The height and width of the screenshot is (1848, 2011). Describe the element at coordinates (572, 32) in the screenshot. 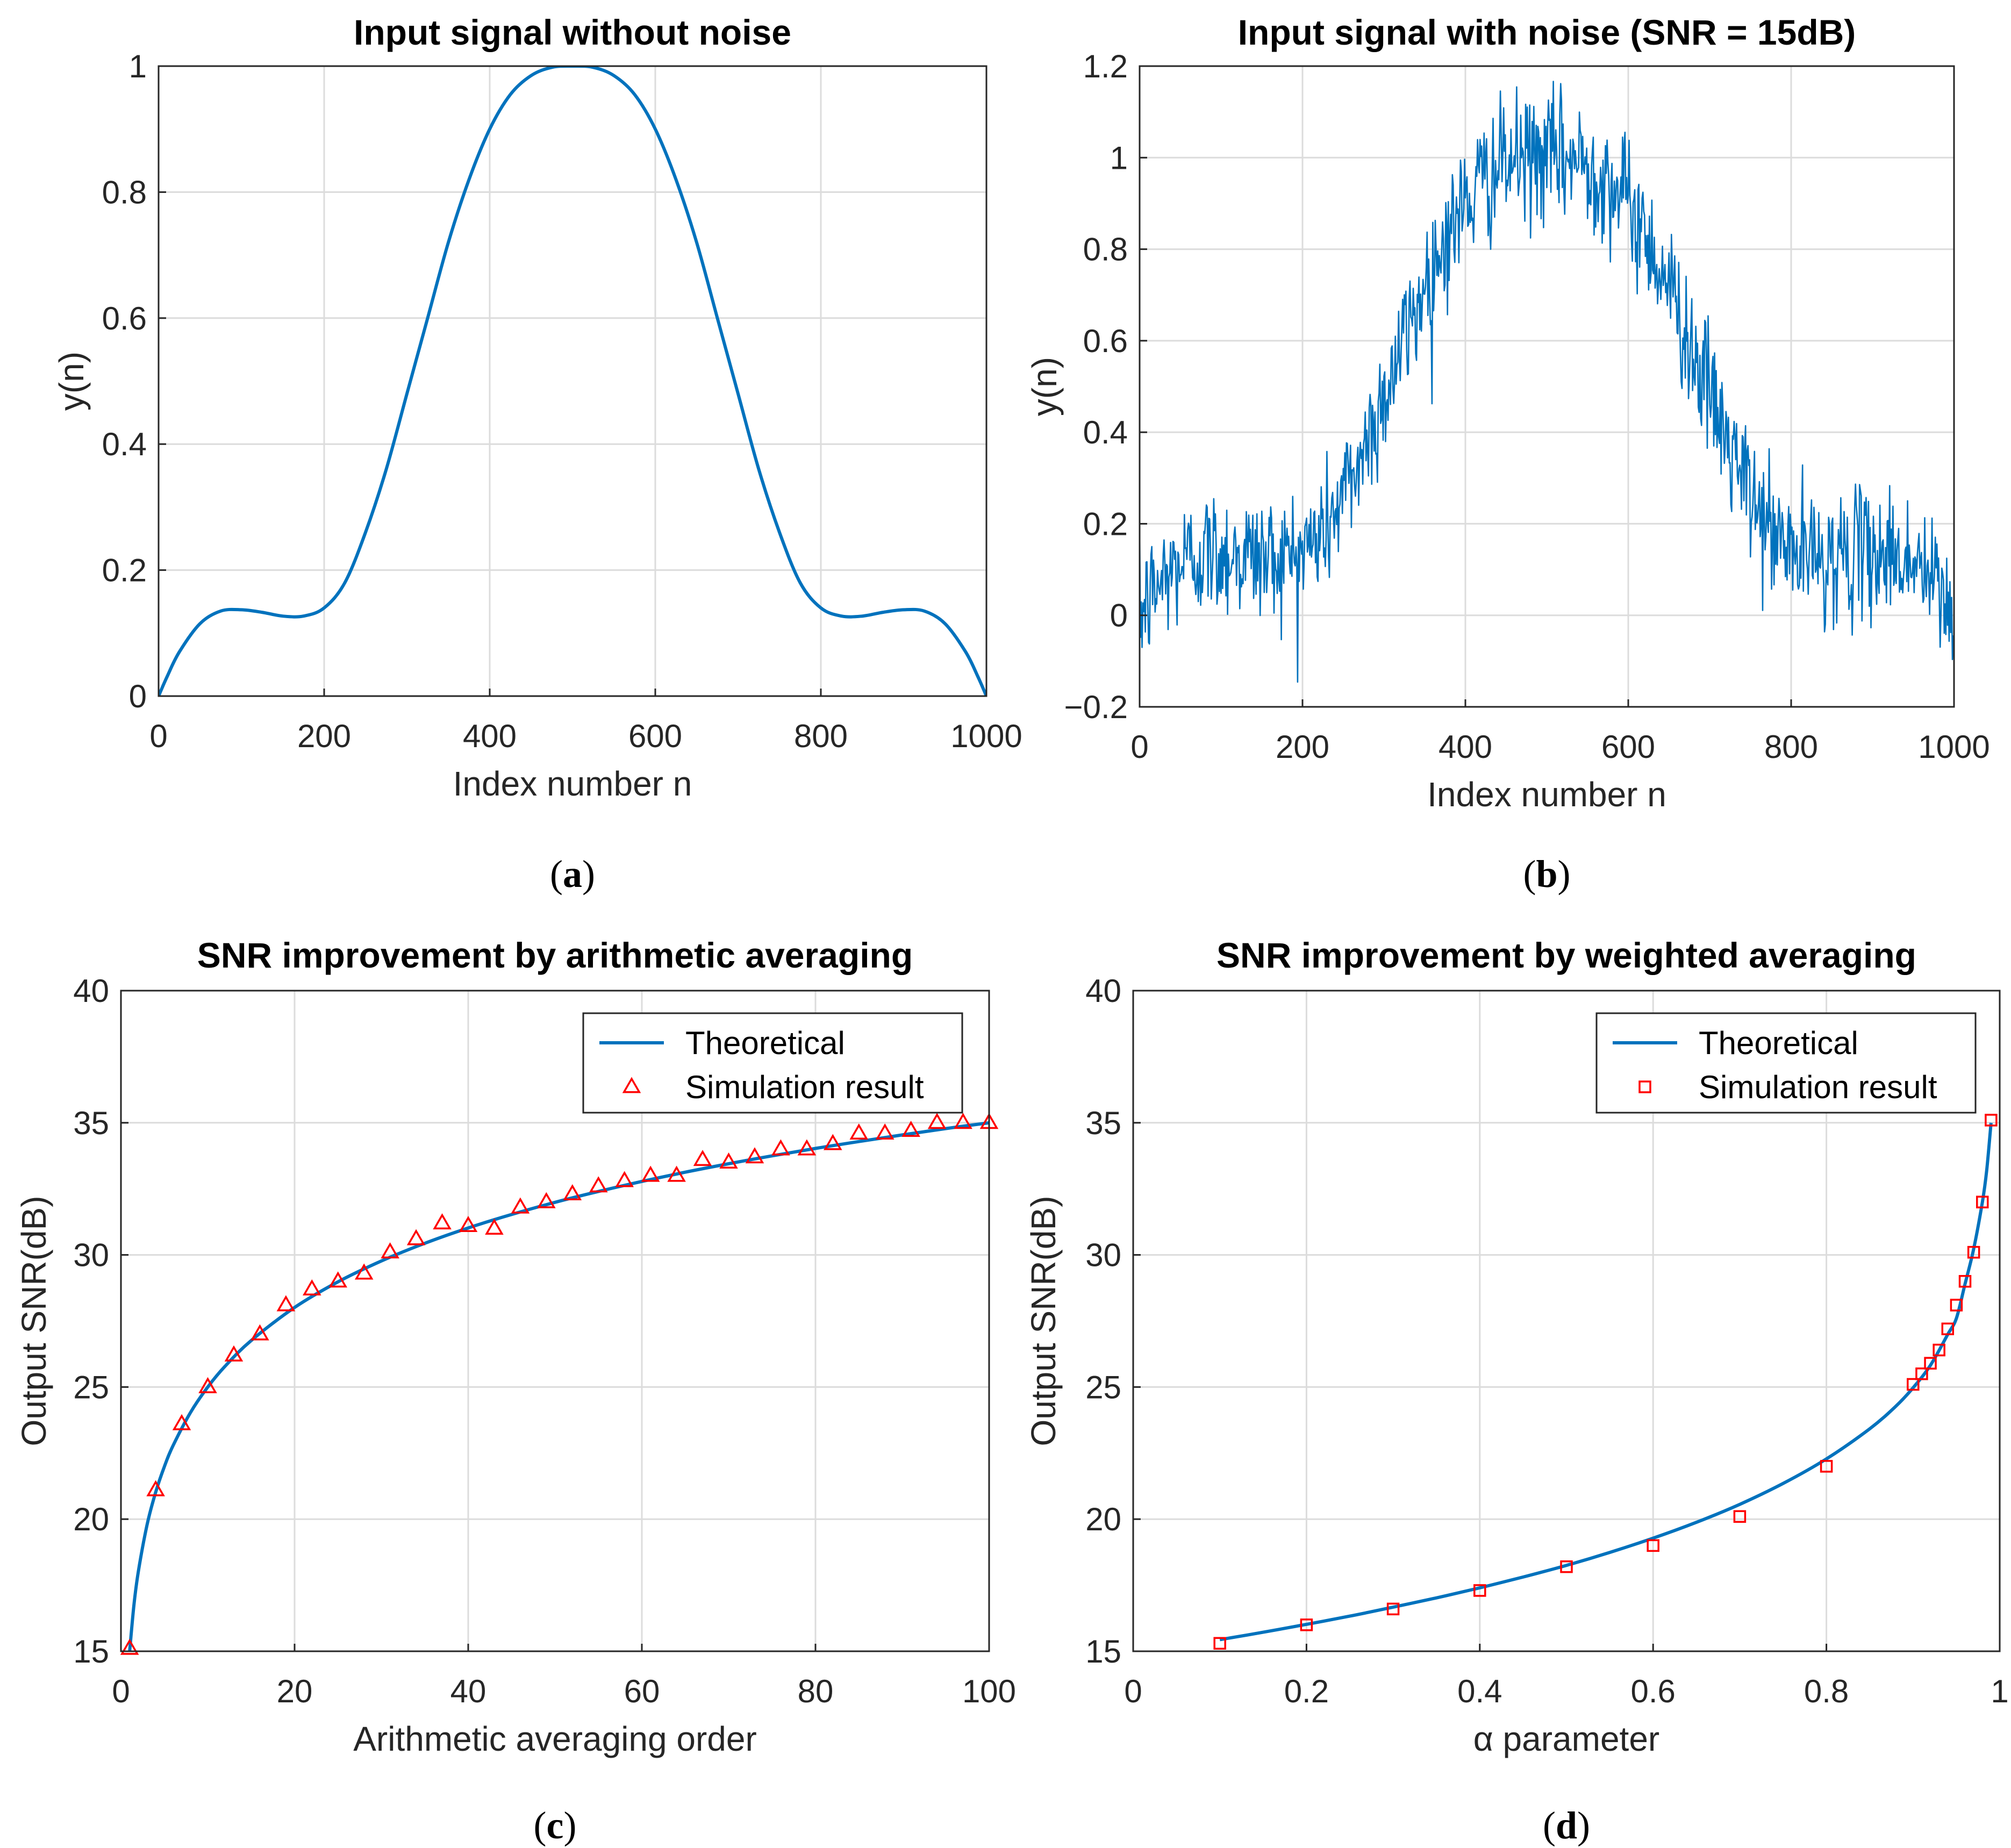

I see `chart-title: Input signal without noise` at that location.